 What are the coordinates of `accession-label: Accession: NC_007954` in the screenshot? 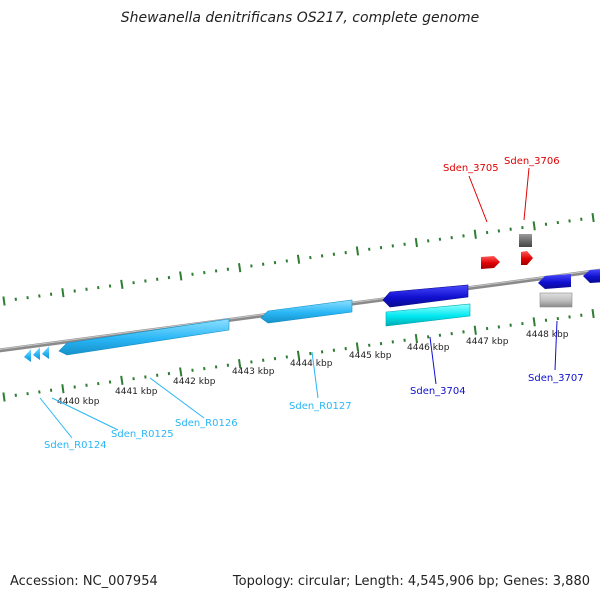 It's located at (84, 581).